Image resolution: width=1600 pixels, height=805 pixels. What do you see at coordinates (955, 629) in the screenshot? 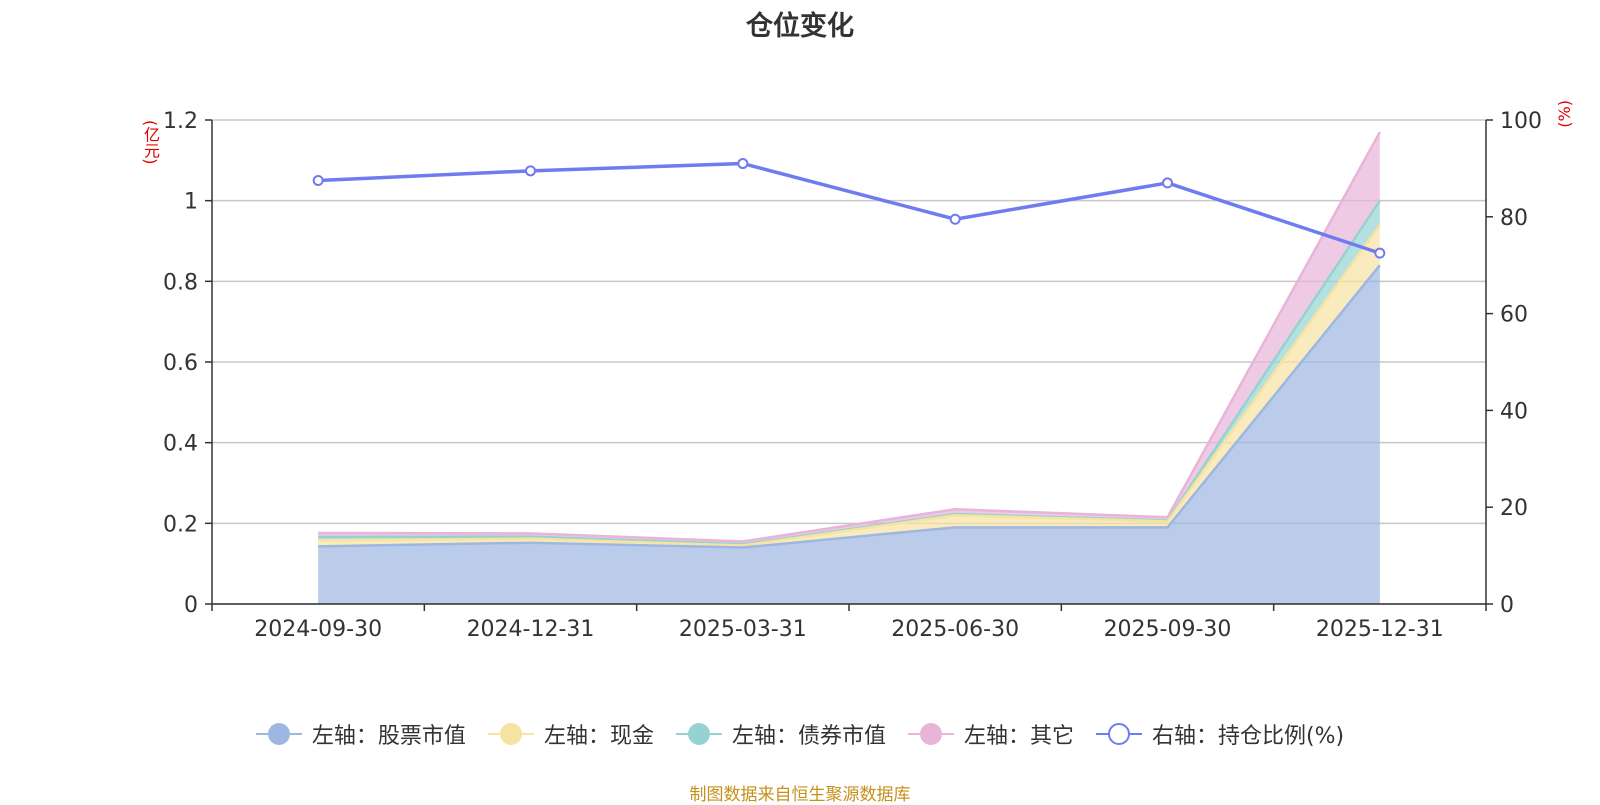
I see `x-tick-label: 2025-06-30` at bounding box center [955, 629].